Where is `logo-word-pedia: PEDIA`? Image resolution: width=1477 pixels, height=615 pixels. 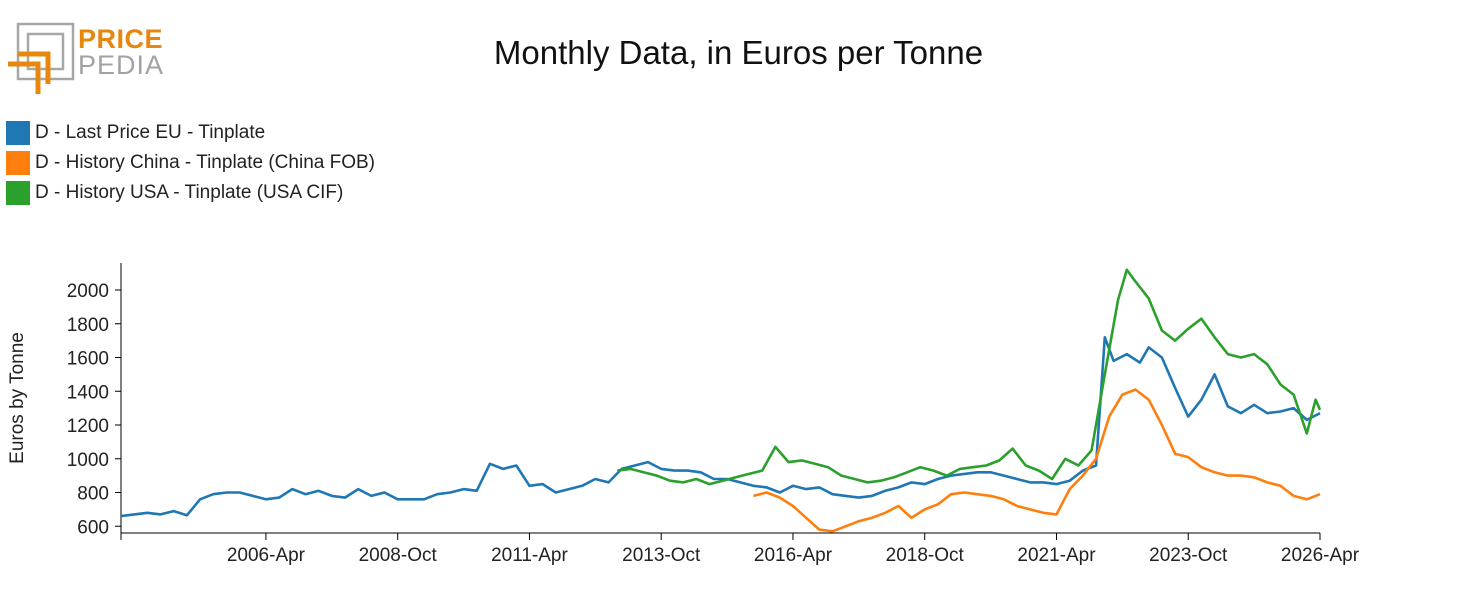
logo-word-pedia: PEDIA is located at coordinates (121, 65).